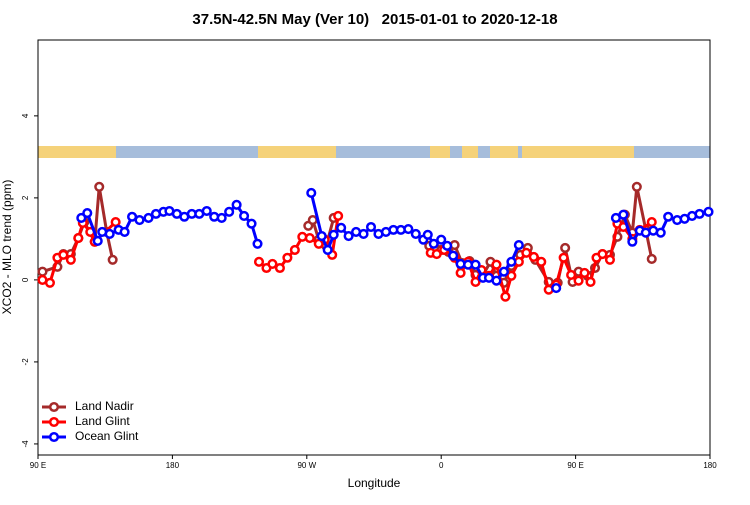 This screenshot has width=750, height=505. I want to click on x-tick-label: 90 W, so click(306, 465).